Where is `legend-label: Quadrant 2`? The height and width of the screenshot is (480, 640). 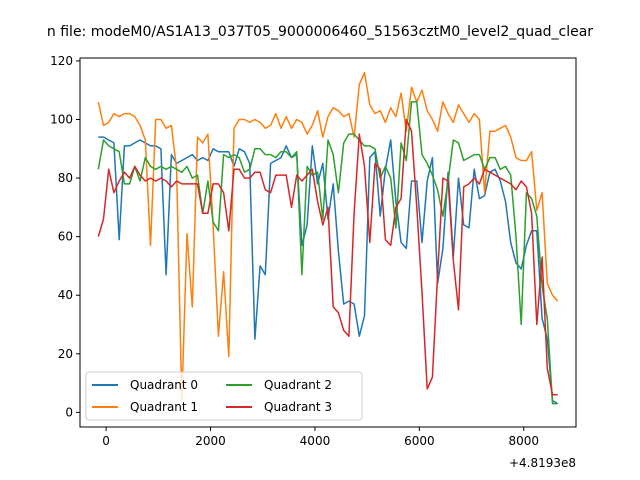
legend-label: Quadrant 2 is located at coordinates (298, 385).